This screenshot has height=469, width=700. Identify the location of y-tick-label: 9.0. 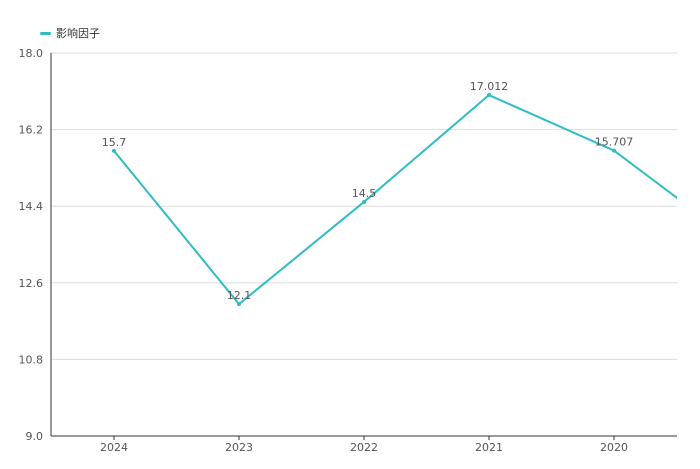
(35, 436).